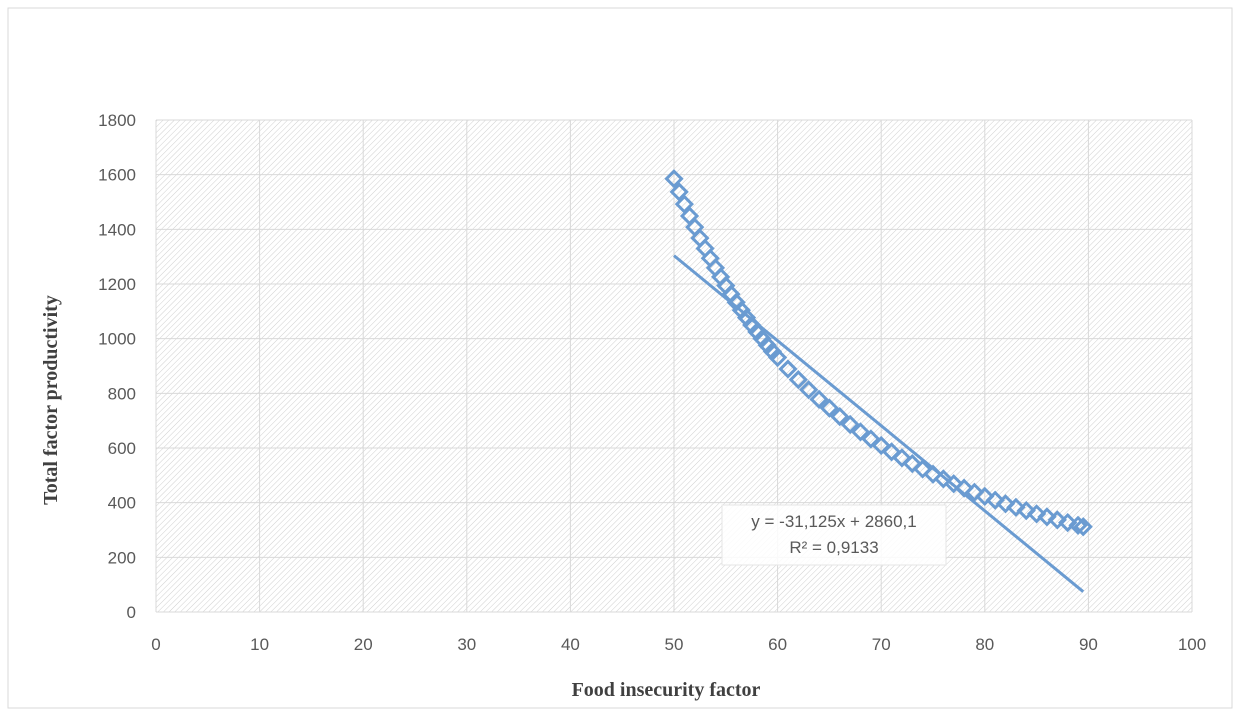 The image size is (1234, 716). Describe the element at coordinates (122, 557) in the screenshot. I see `y-tick-label: 200` at that location.